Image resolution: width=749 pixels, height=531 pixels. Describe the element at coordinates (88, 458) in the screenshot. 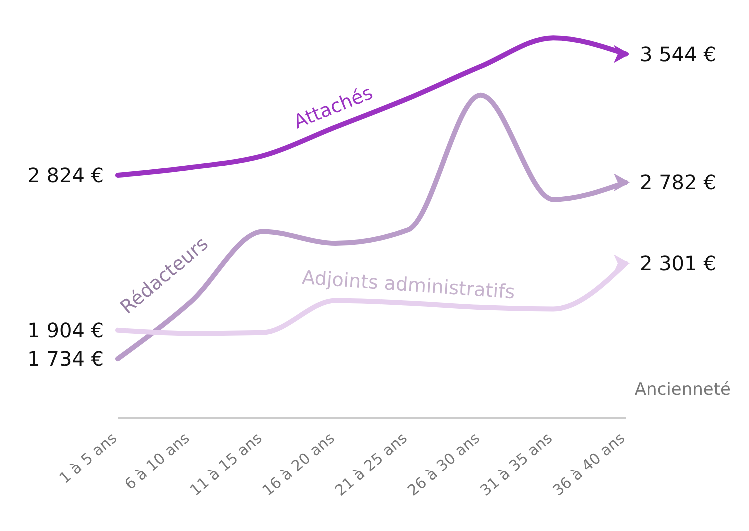

I see `x-tick-label: 1 à 5 ans` at that location.